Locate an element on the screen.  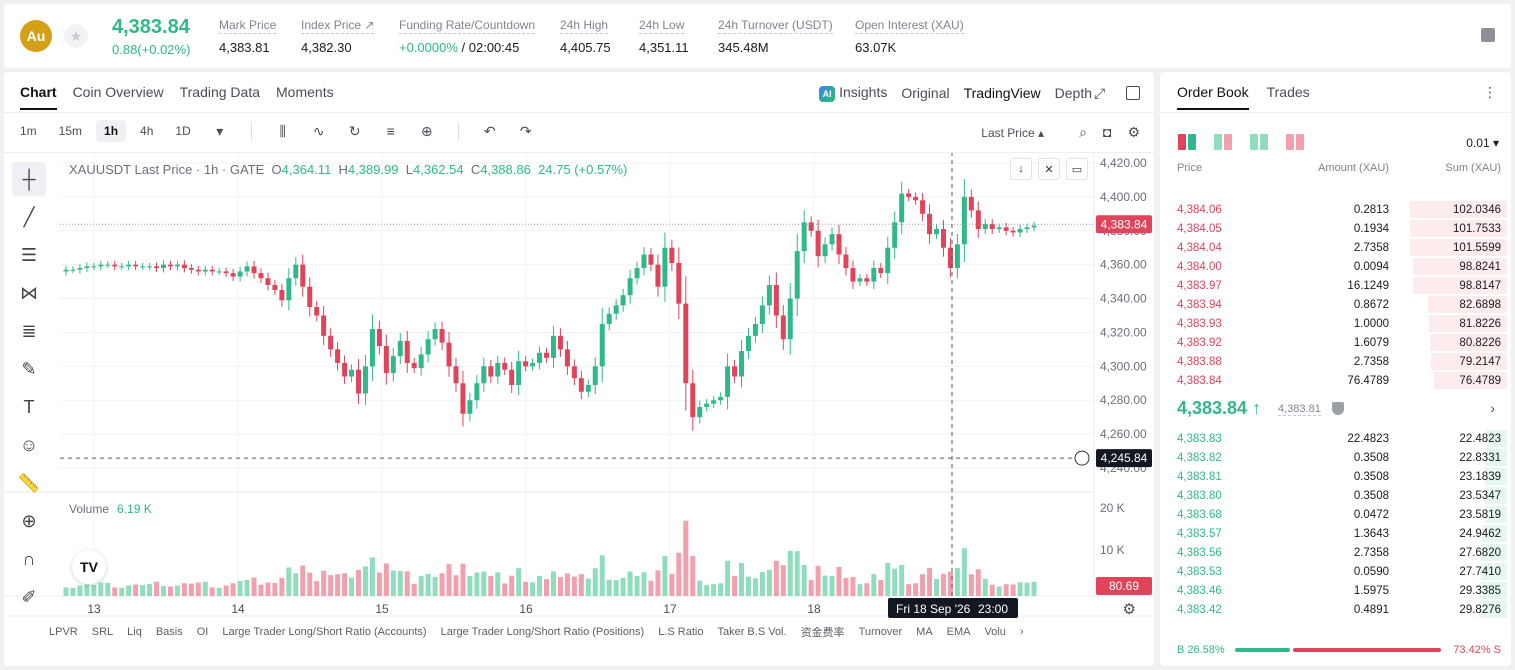
indicator-liq: Liq is located at coordinates (134, 632).